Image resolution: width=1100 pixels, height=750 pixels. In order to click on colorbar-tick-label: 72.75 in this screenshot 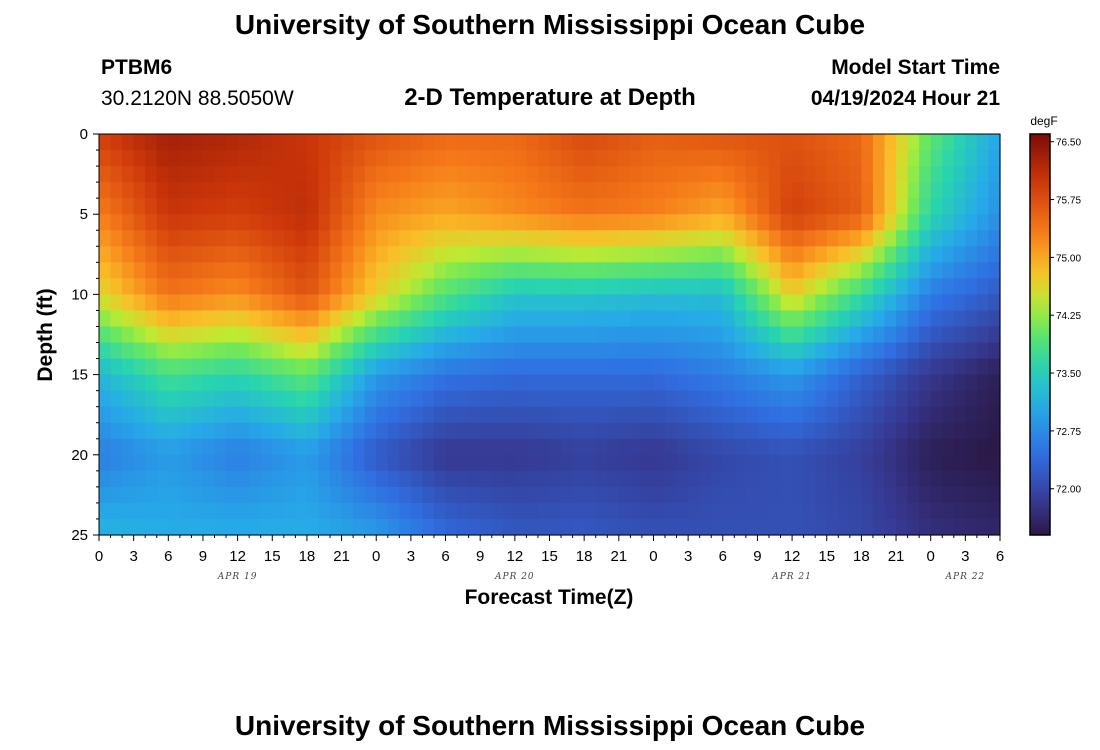, I will do `click(1068, 432)`.